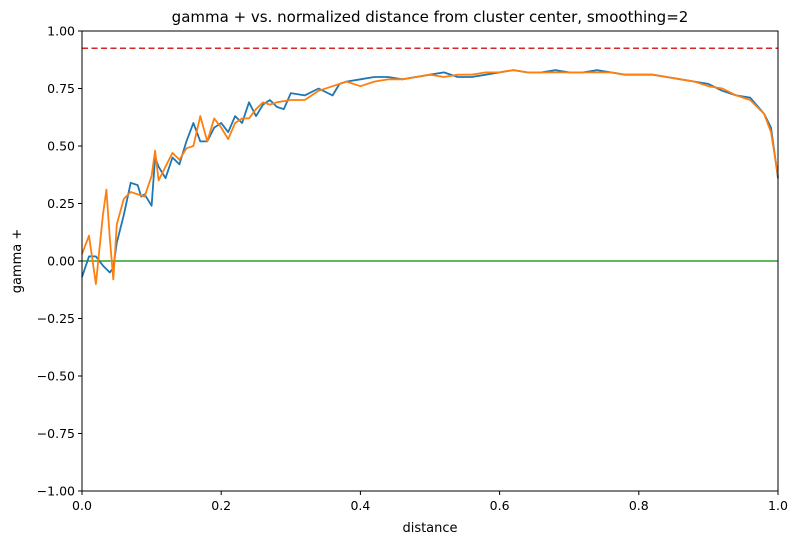 The height and width of the screenshot is (545, 800). Describe the element at coordinates (61, 31) in the screenshot. I see `y-tick-label: 1.00` at that location.